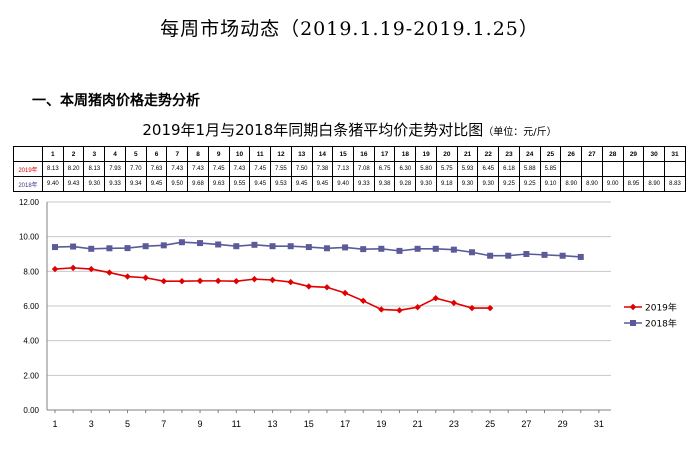 This screenshot has width=699, height=453. Describe the element at coordinates (675, 154) in the screenshot. I see `table-day-header: 31` at that location.